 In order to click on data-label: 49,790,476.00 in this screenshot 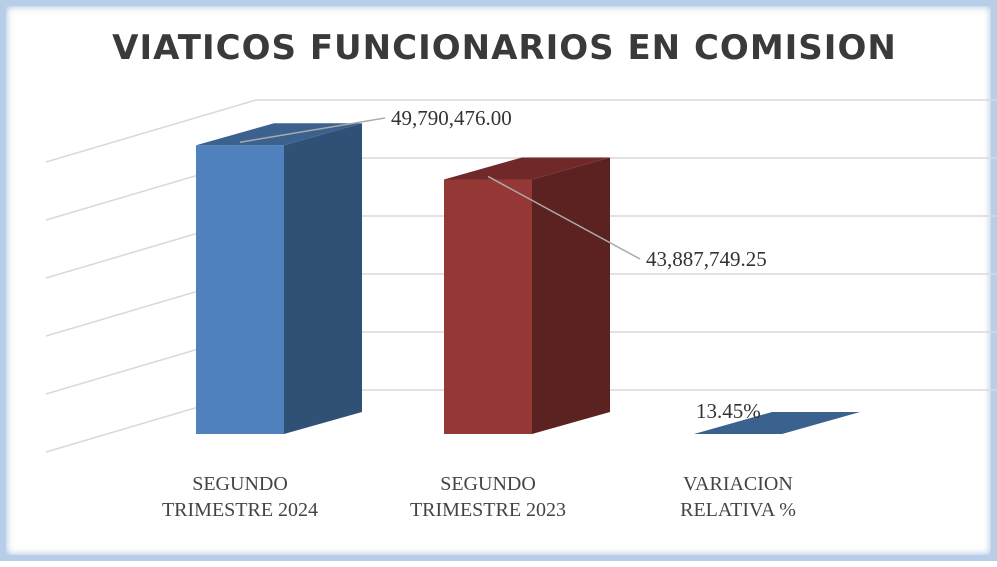, I will do `click(451, 118)`.